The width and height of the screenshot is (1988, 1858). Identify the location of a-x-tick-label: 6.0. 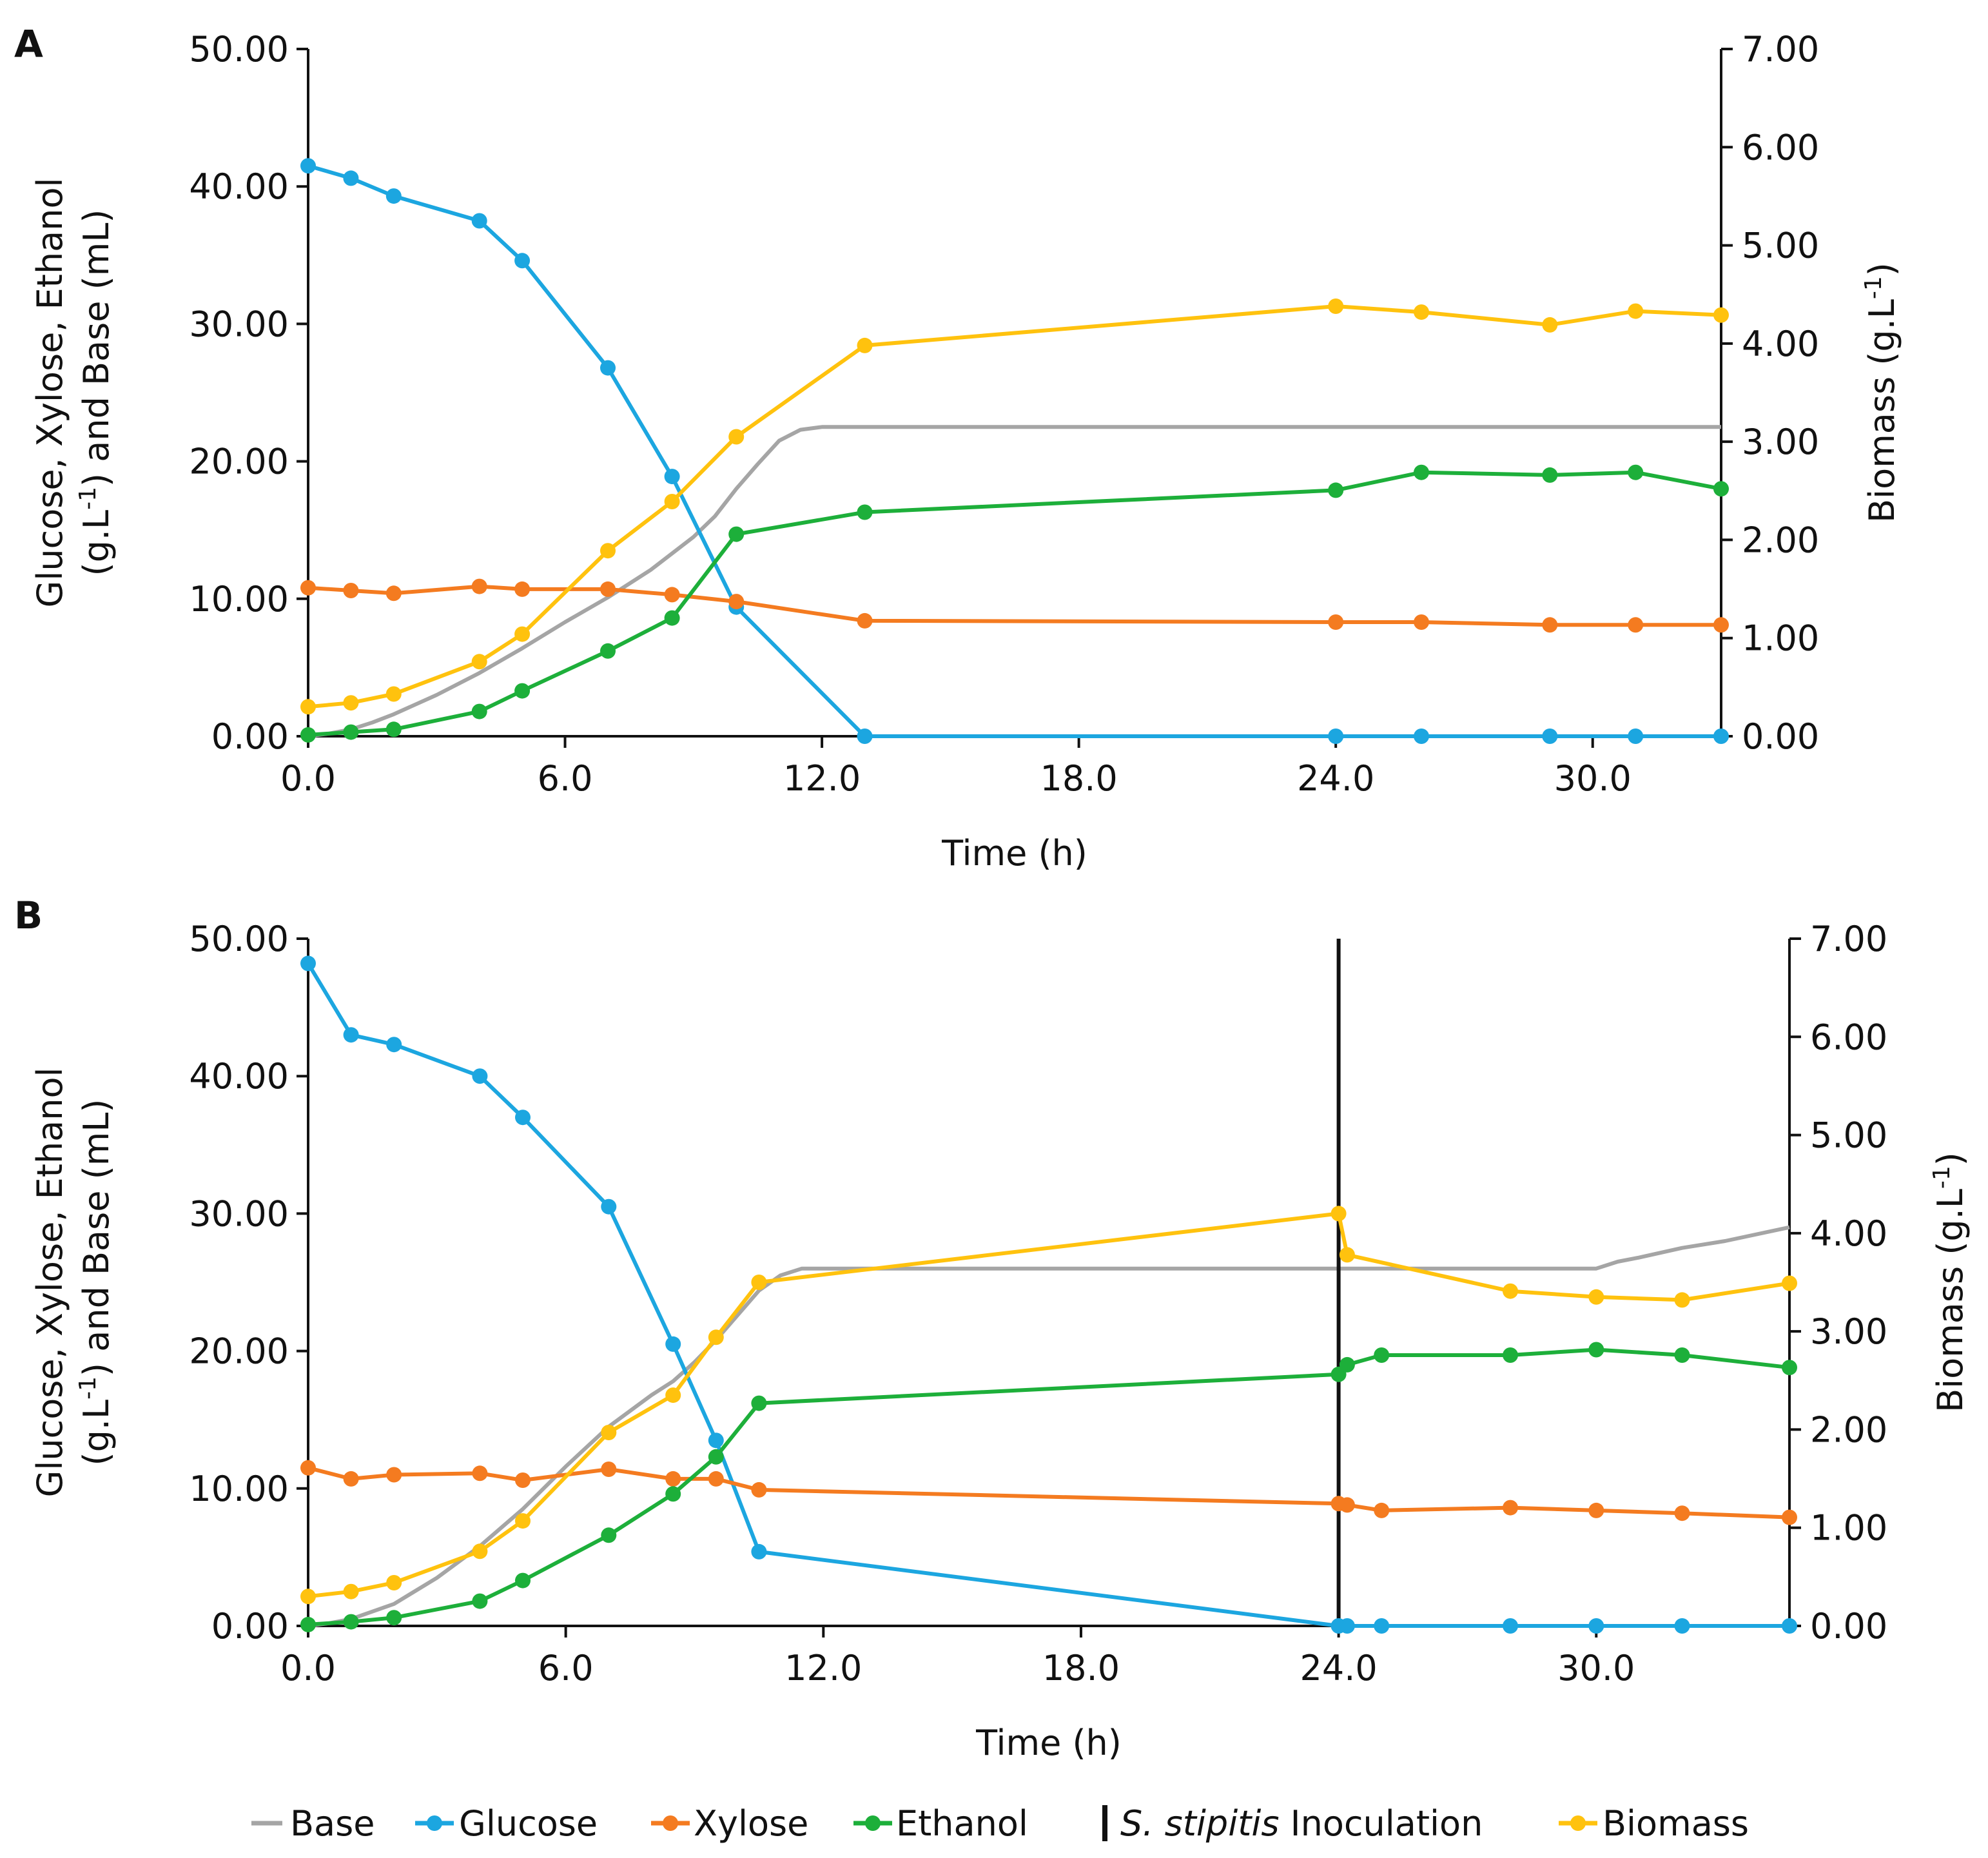
(565, 778).